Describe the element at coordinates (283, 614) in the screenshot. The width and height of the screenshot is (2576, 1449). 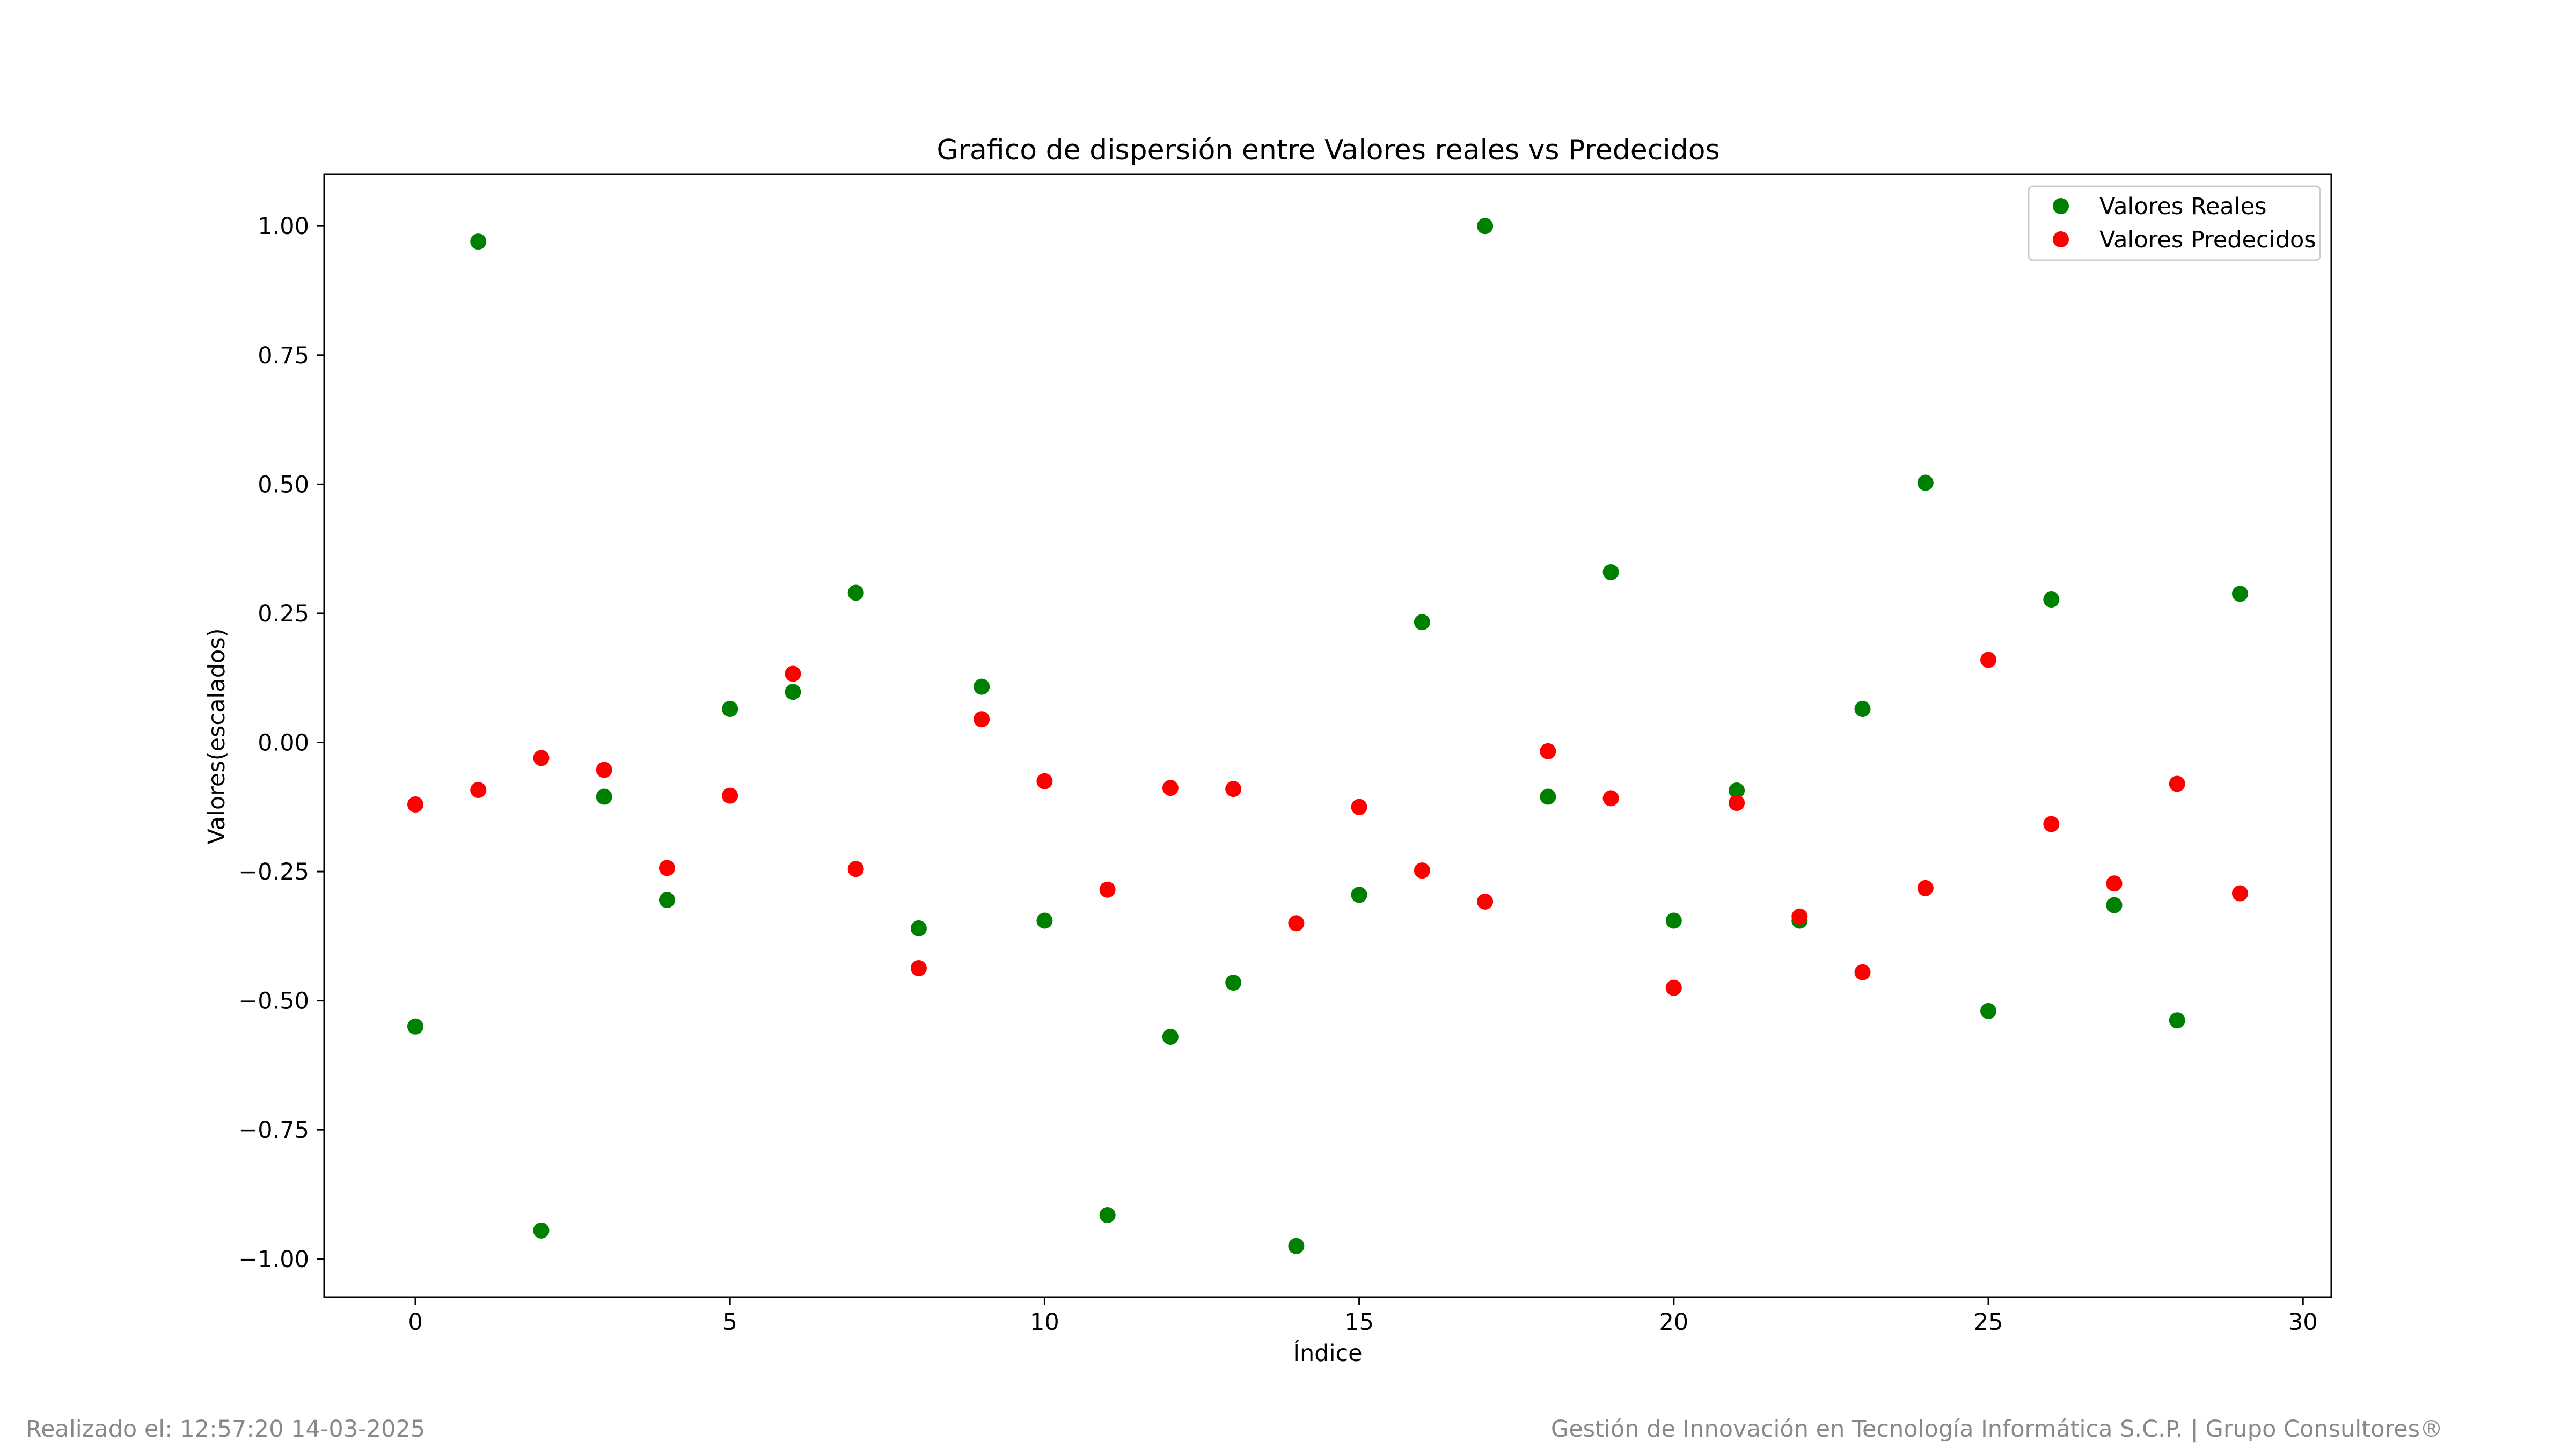
I see `y-tick-label: 0.25` at that location.